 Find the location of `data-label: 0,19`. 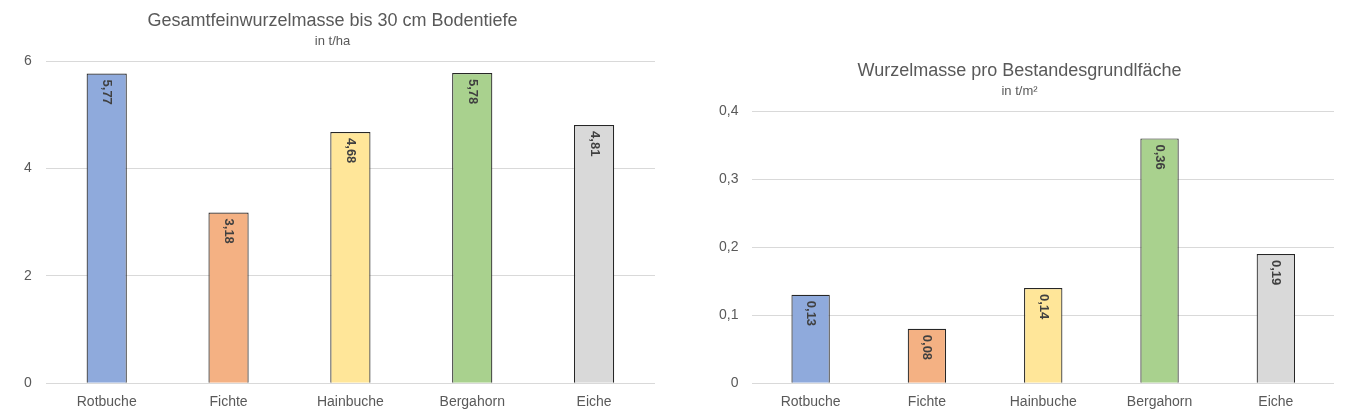

data-label: 0,19 is located at coordinates (1277, 273).